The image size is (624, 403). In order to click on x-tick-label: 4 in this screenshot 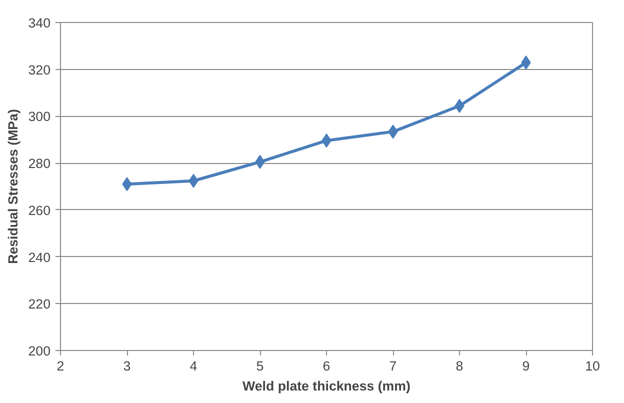, I will do `click(194, 366)`.